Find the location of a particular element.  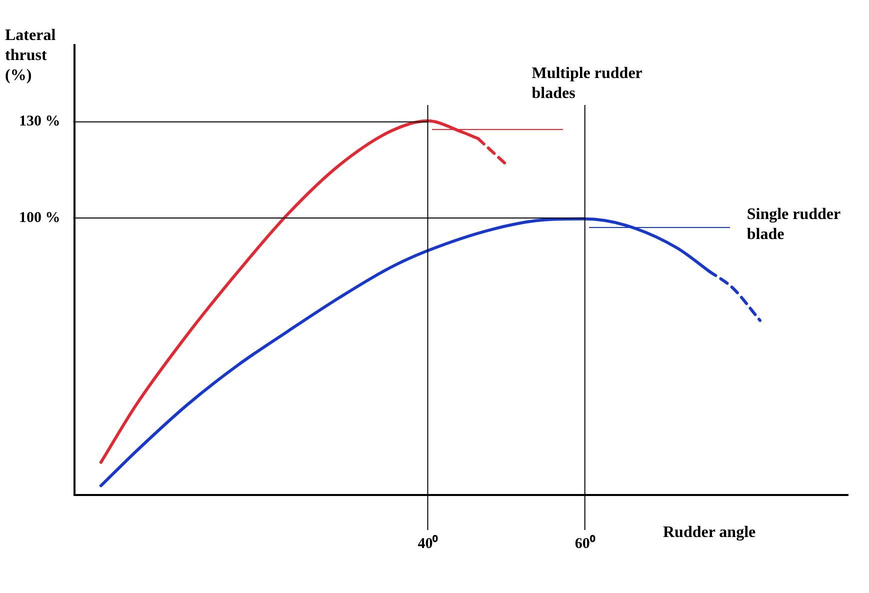

y-tick-label: 130 % is located at coordinates (39, 122).